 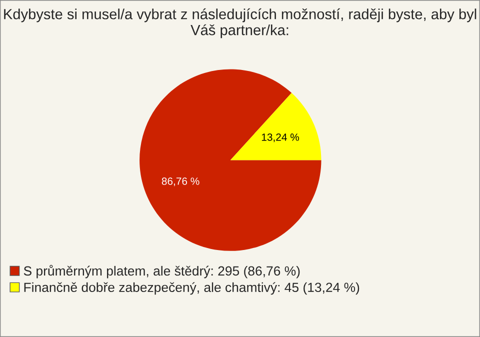 What do you see at coordinates (240, 23) in the screenshot?
I see `chart-title: Kdybyste si musel/a vybrat z následujících možností, raději byste, aby byl Váš partner/ka:` at bounding box center [240, 23].